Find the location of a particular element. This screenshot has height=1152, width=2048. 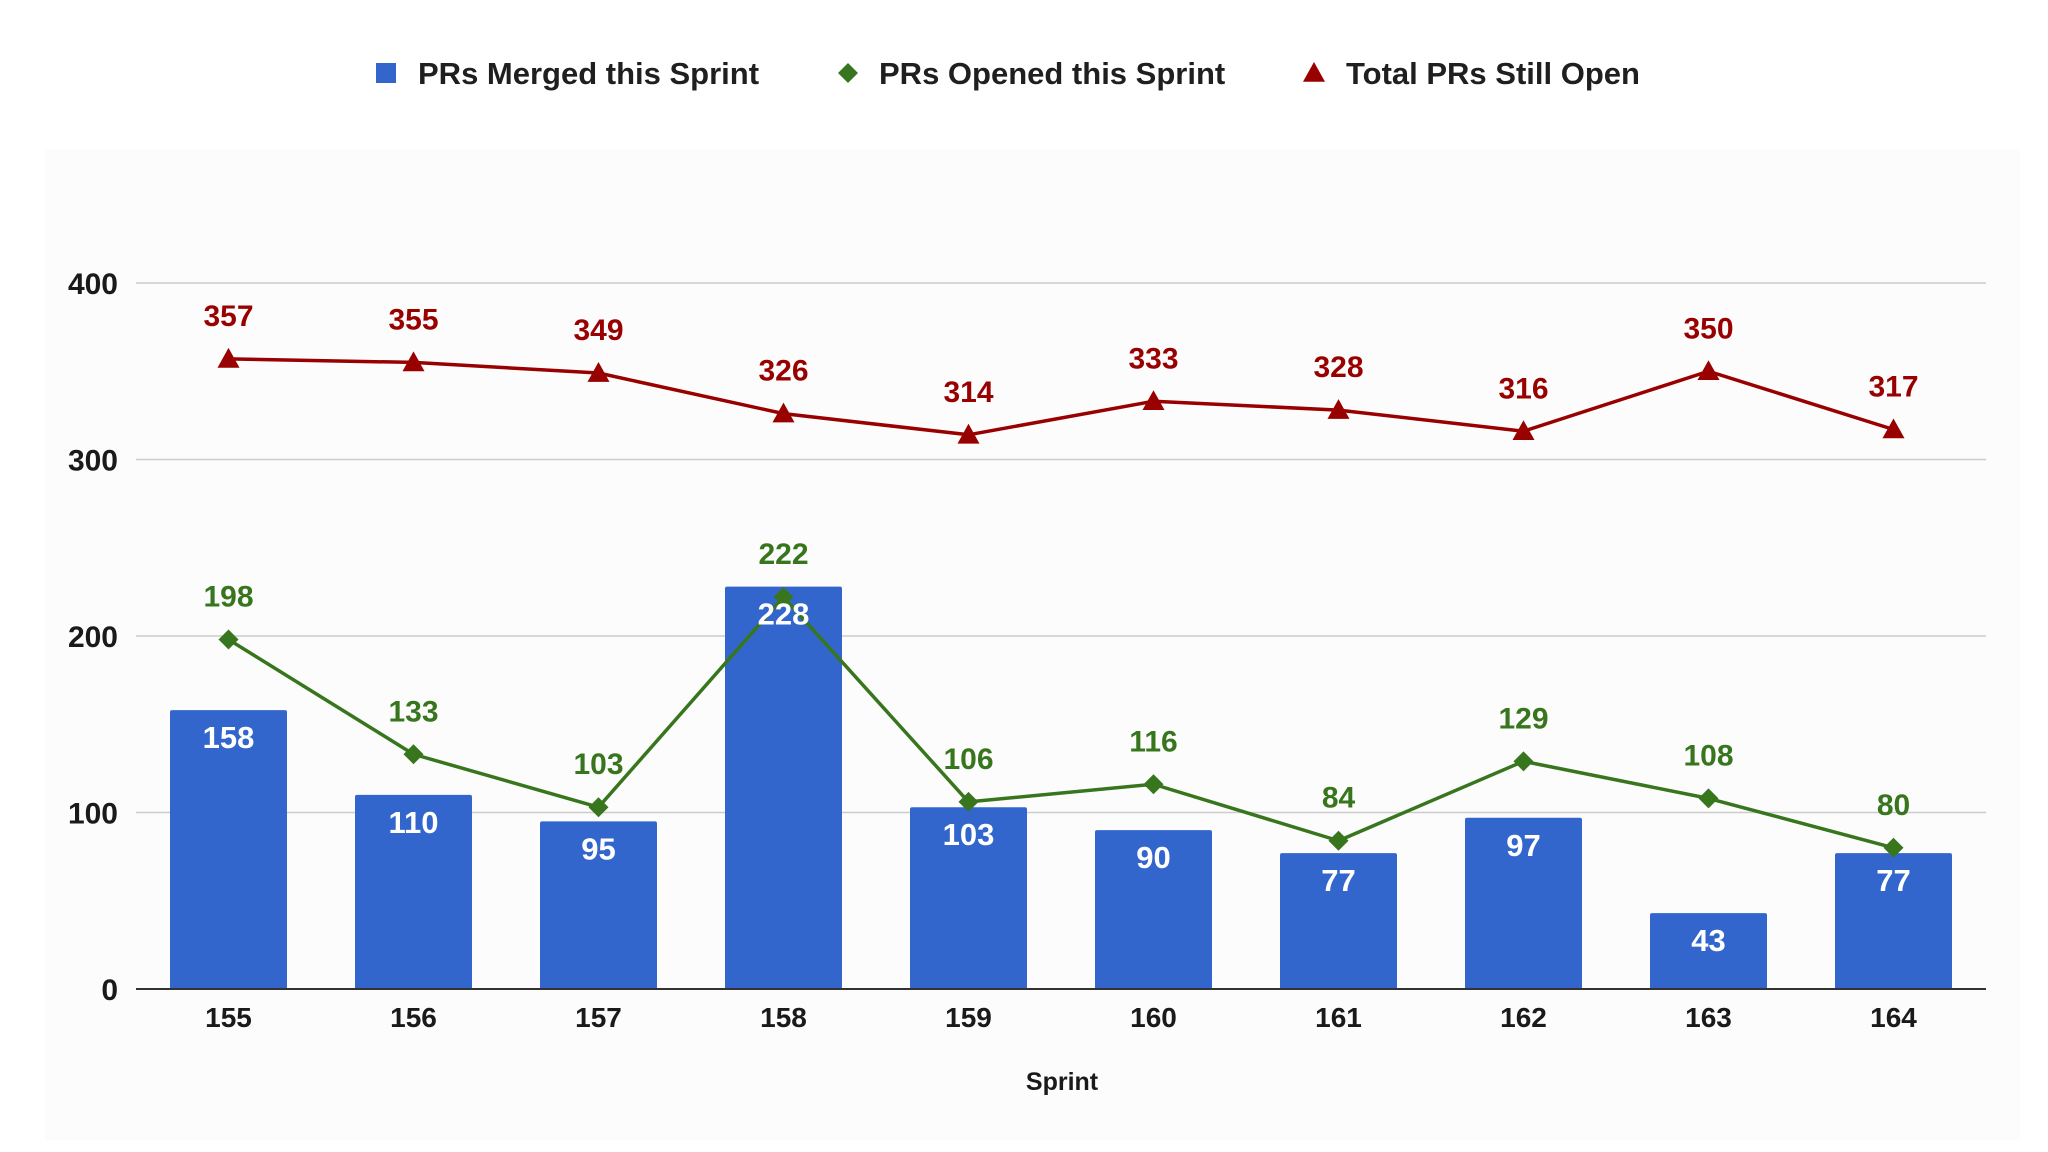

line-value-label: 350 is located at coordinates (1708, 328).